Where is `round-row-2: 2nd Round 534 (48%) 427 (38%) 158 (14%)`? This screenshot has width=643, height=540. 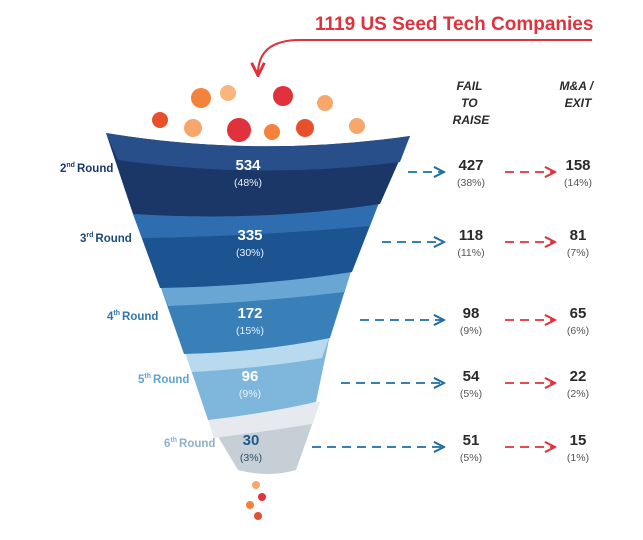
round-row-2: 2nd Round 534 (48%) 427 (38%) 158 (14%) is located at coordinates (326, 173).